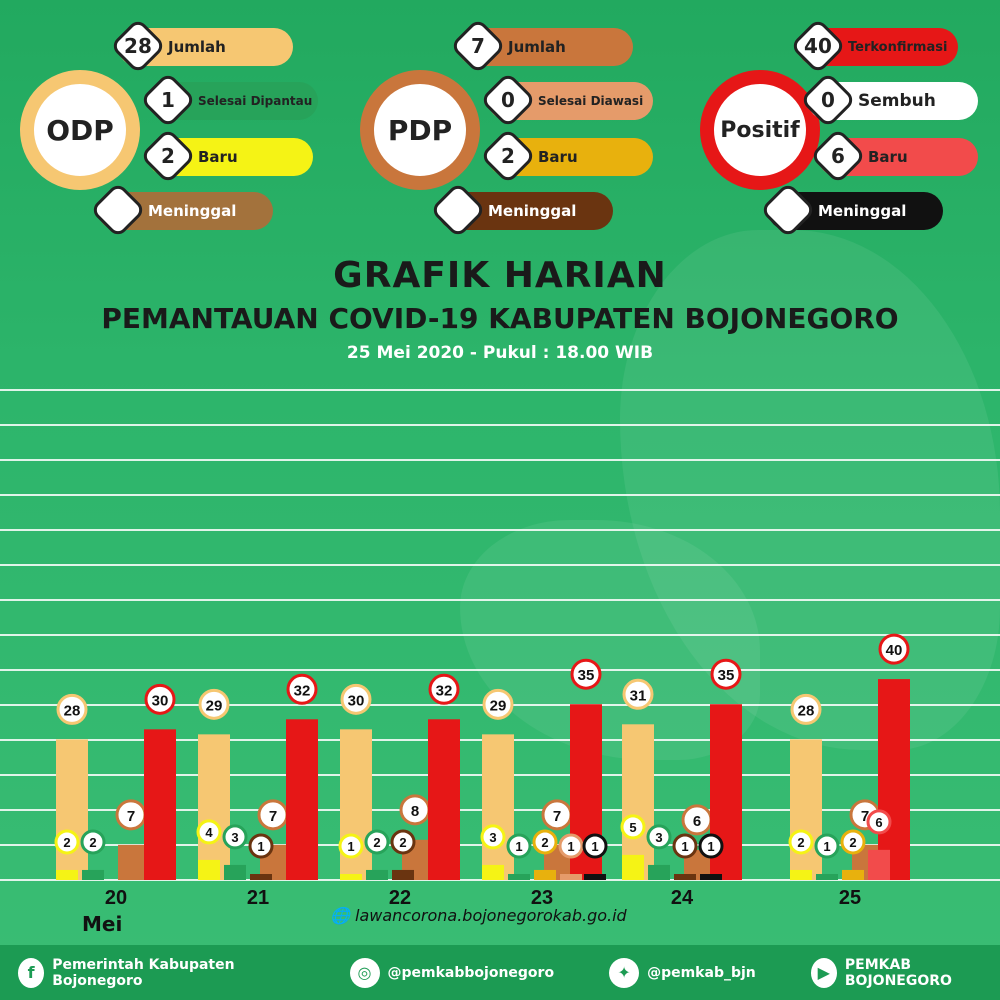 The image size is (1000, 1000). Describe the element at coordinates (80, 130) in the screenshot. I see `odp-label: ODP` at that location.